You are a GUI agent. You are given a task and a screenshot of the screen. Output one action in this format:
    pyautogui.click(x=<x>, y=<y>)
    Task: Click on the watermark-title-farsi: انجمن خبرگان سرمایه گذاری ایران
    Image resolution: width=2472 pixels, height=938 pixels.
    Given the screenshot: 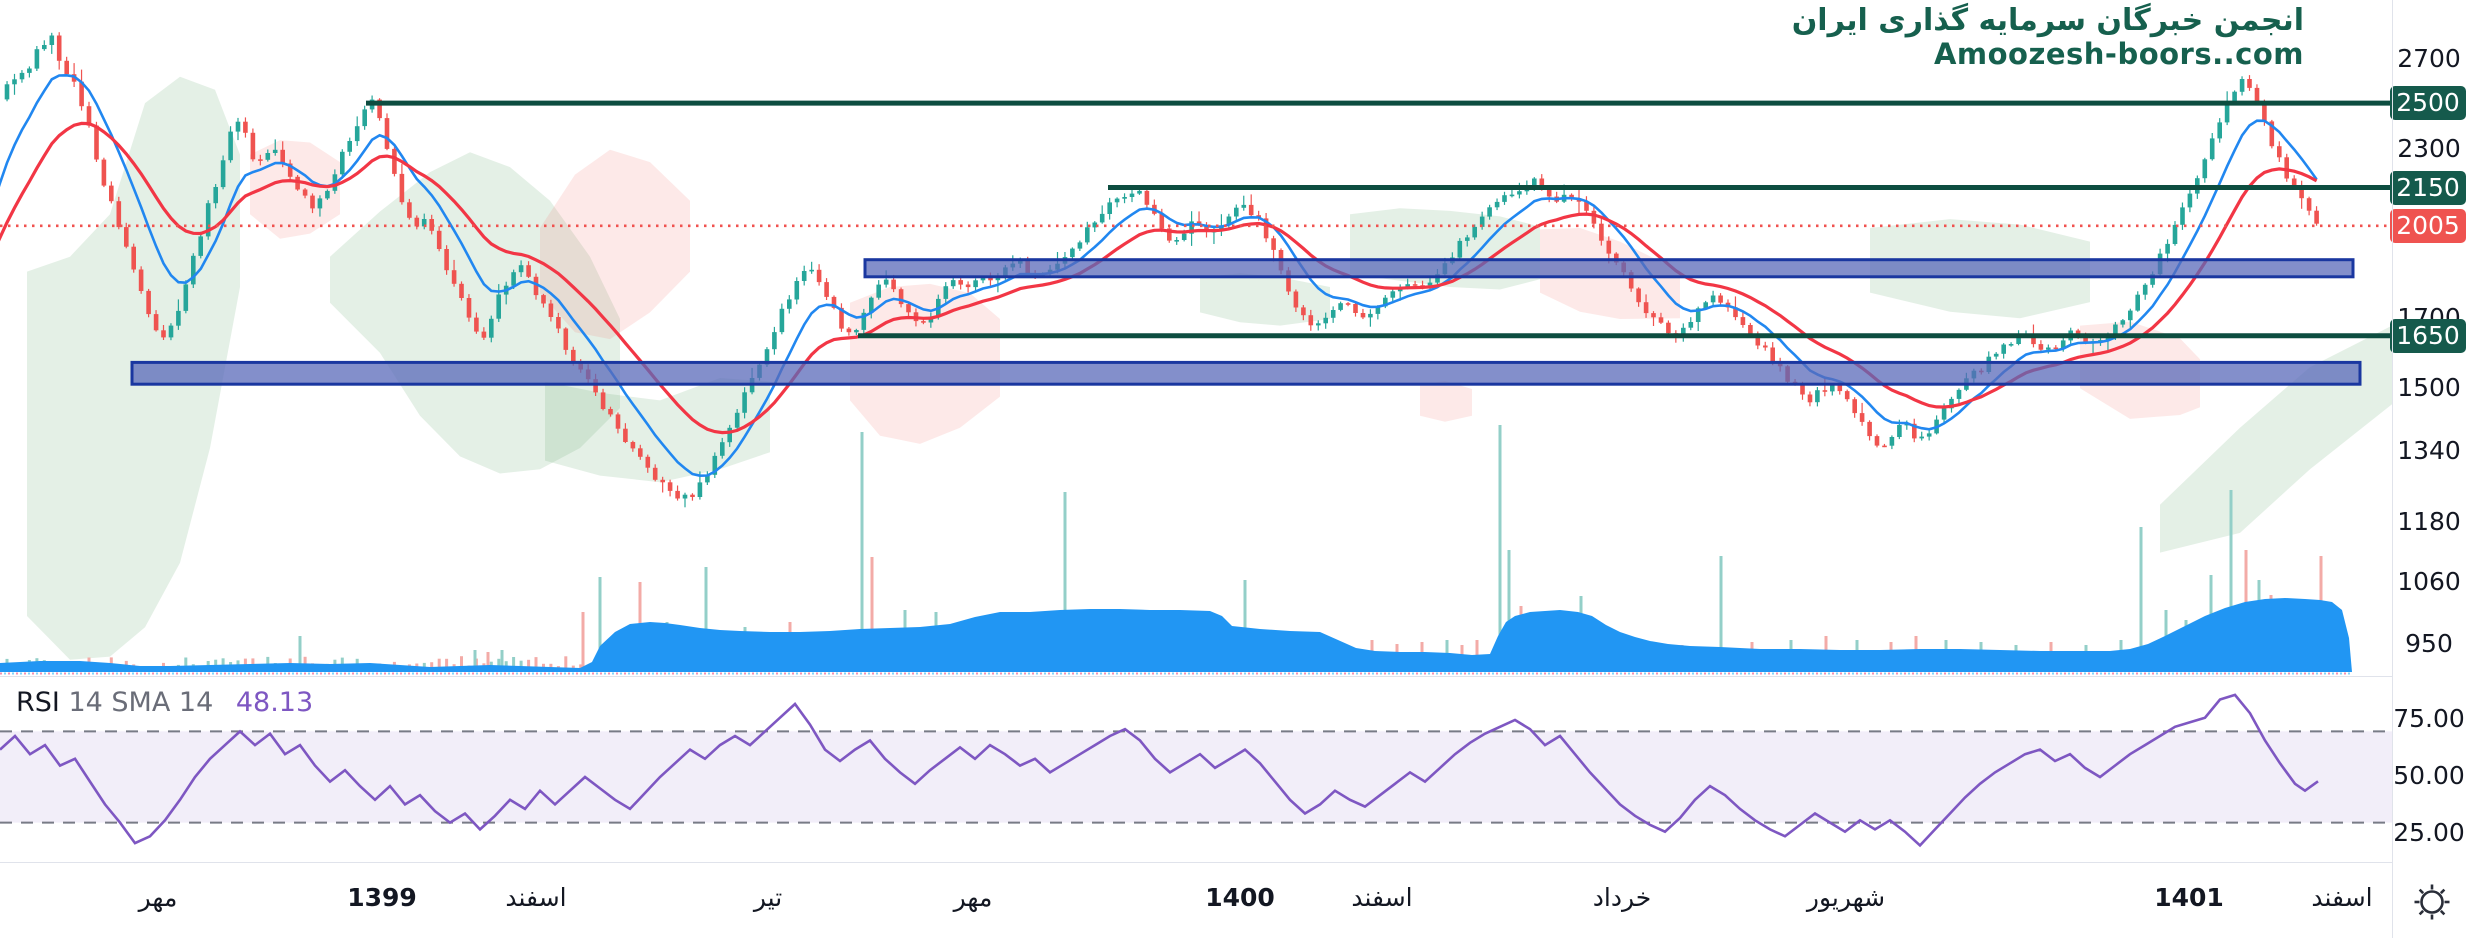 What is the action you would take?
    pyautogui.click(x=2047, y=20)
    